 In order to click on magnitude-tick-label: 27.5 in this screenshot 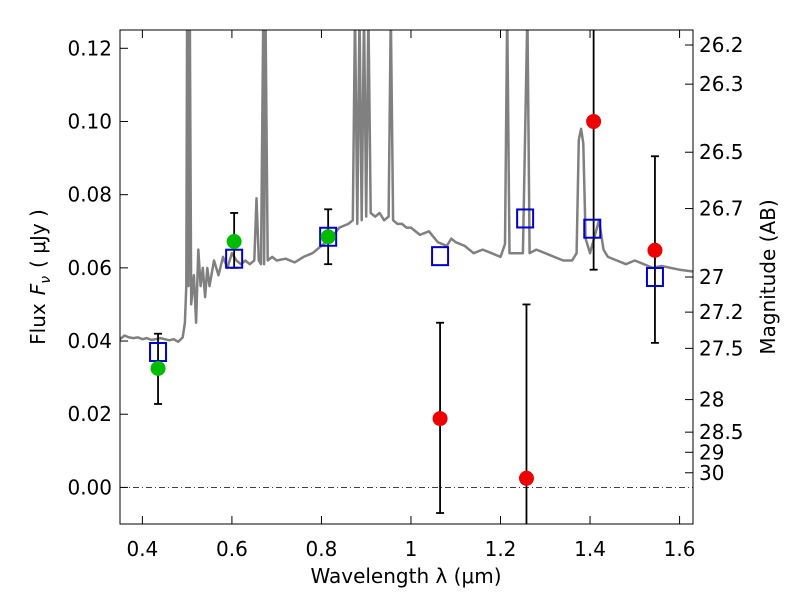, I will do `click(721, 348)`.